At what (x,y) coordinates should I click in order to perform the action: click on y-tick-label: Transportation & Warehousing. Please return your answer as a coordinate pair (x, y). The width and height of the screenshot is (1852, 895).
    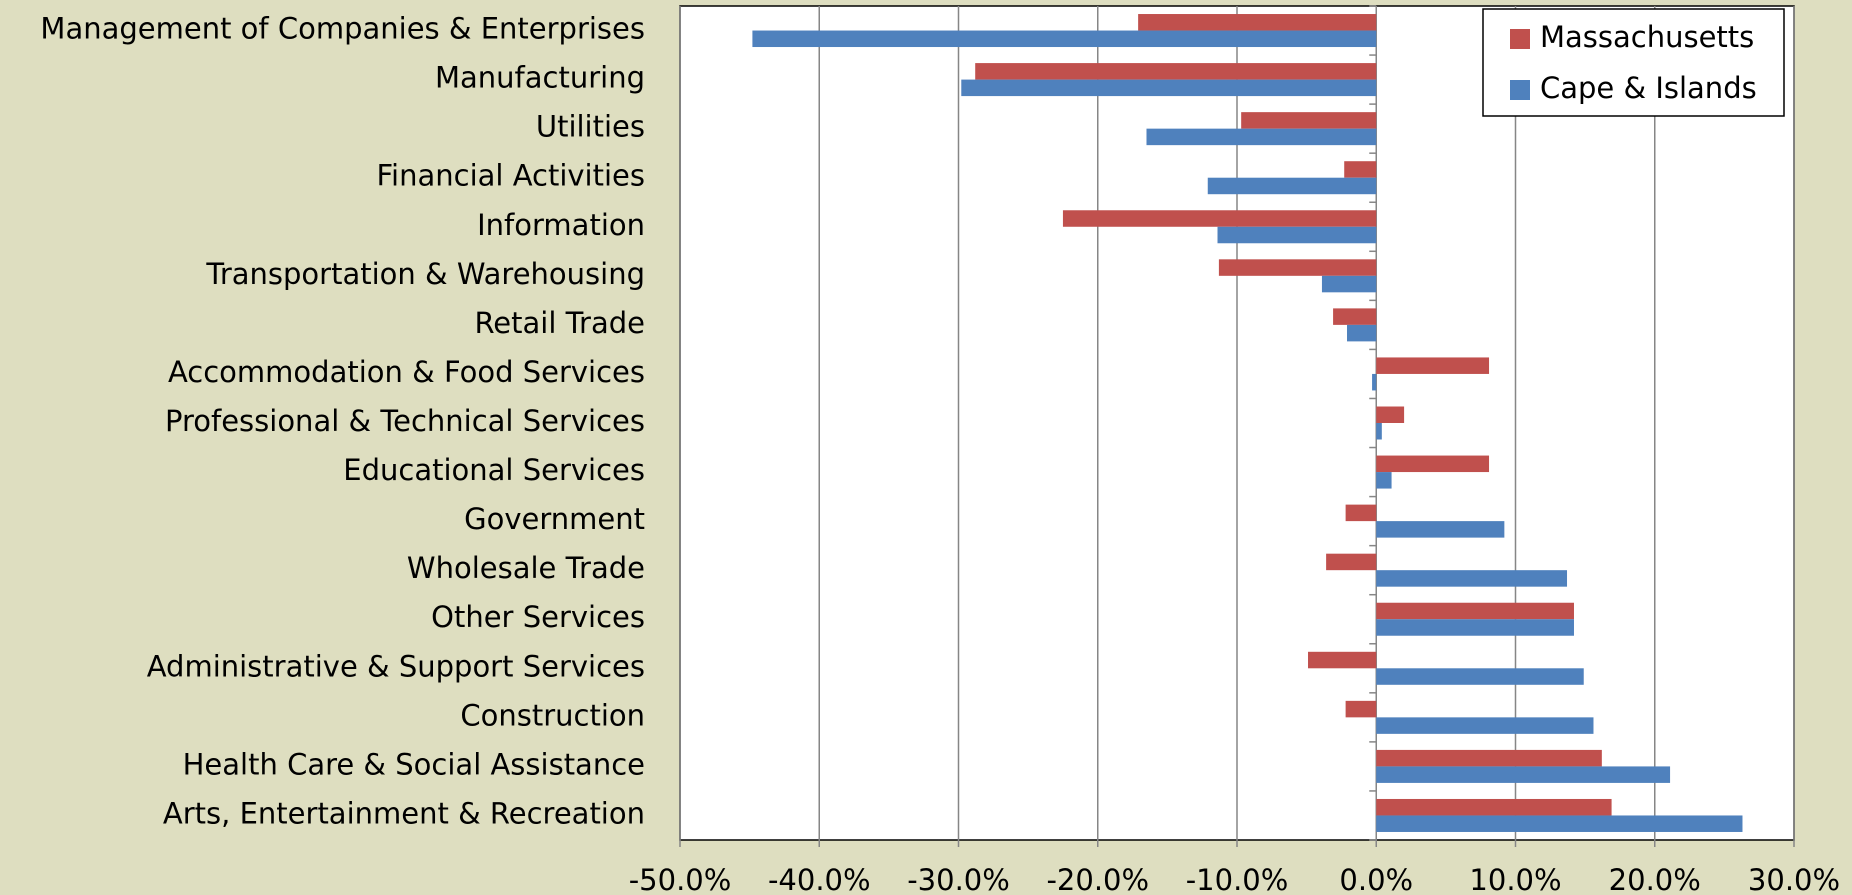
    Looking at the image, I should click on (425, 274).